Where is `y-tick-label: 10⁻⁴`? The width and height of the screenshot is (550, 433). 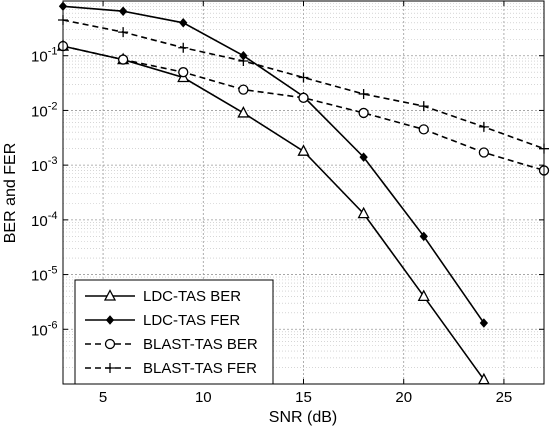 y-tick-label: 10⁻⁴ is located at coordinates (44, 220).